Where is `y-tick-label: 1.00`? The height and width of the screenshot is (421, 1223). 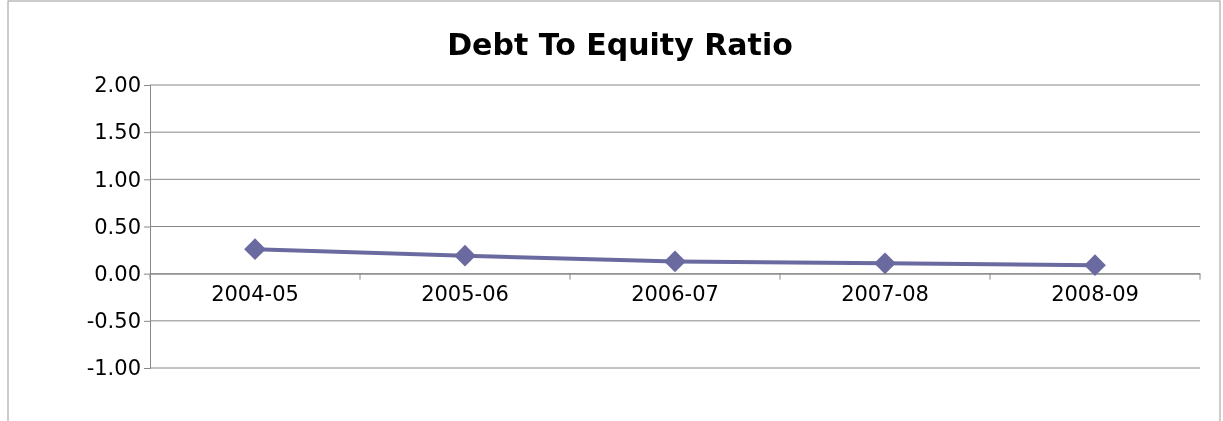
y-tick-label: 1.00 is located at coordinates (117, 179).